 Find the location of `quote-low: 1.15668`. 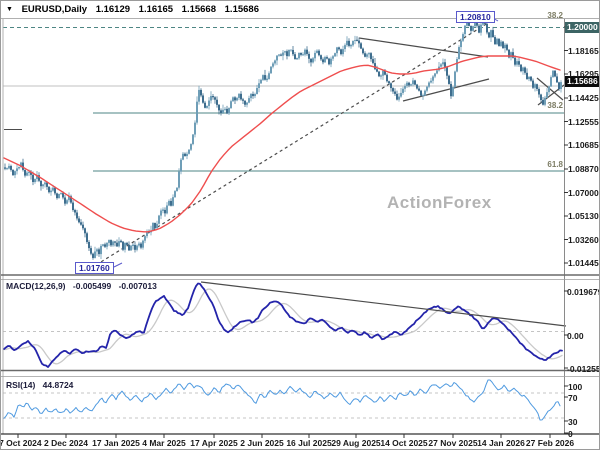

quote-low: 1.15668 is located at coordinates (198, 9).